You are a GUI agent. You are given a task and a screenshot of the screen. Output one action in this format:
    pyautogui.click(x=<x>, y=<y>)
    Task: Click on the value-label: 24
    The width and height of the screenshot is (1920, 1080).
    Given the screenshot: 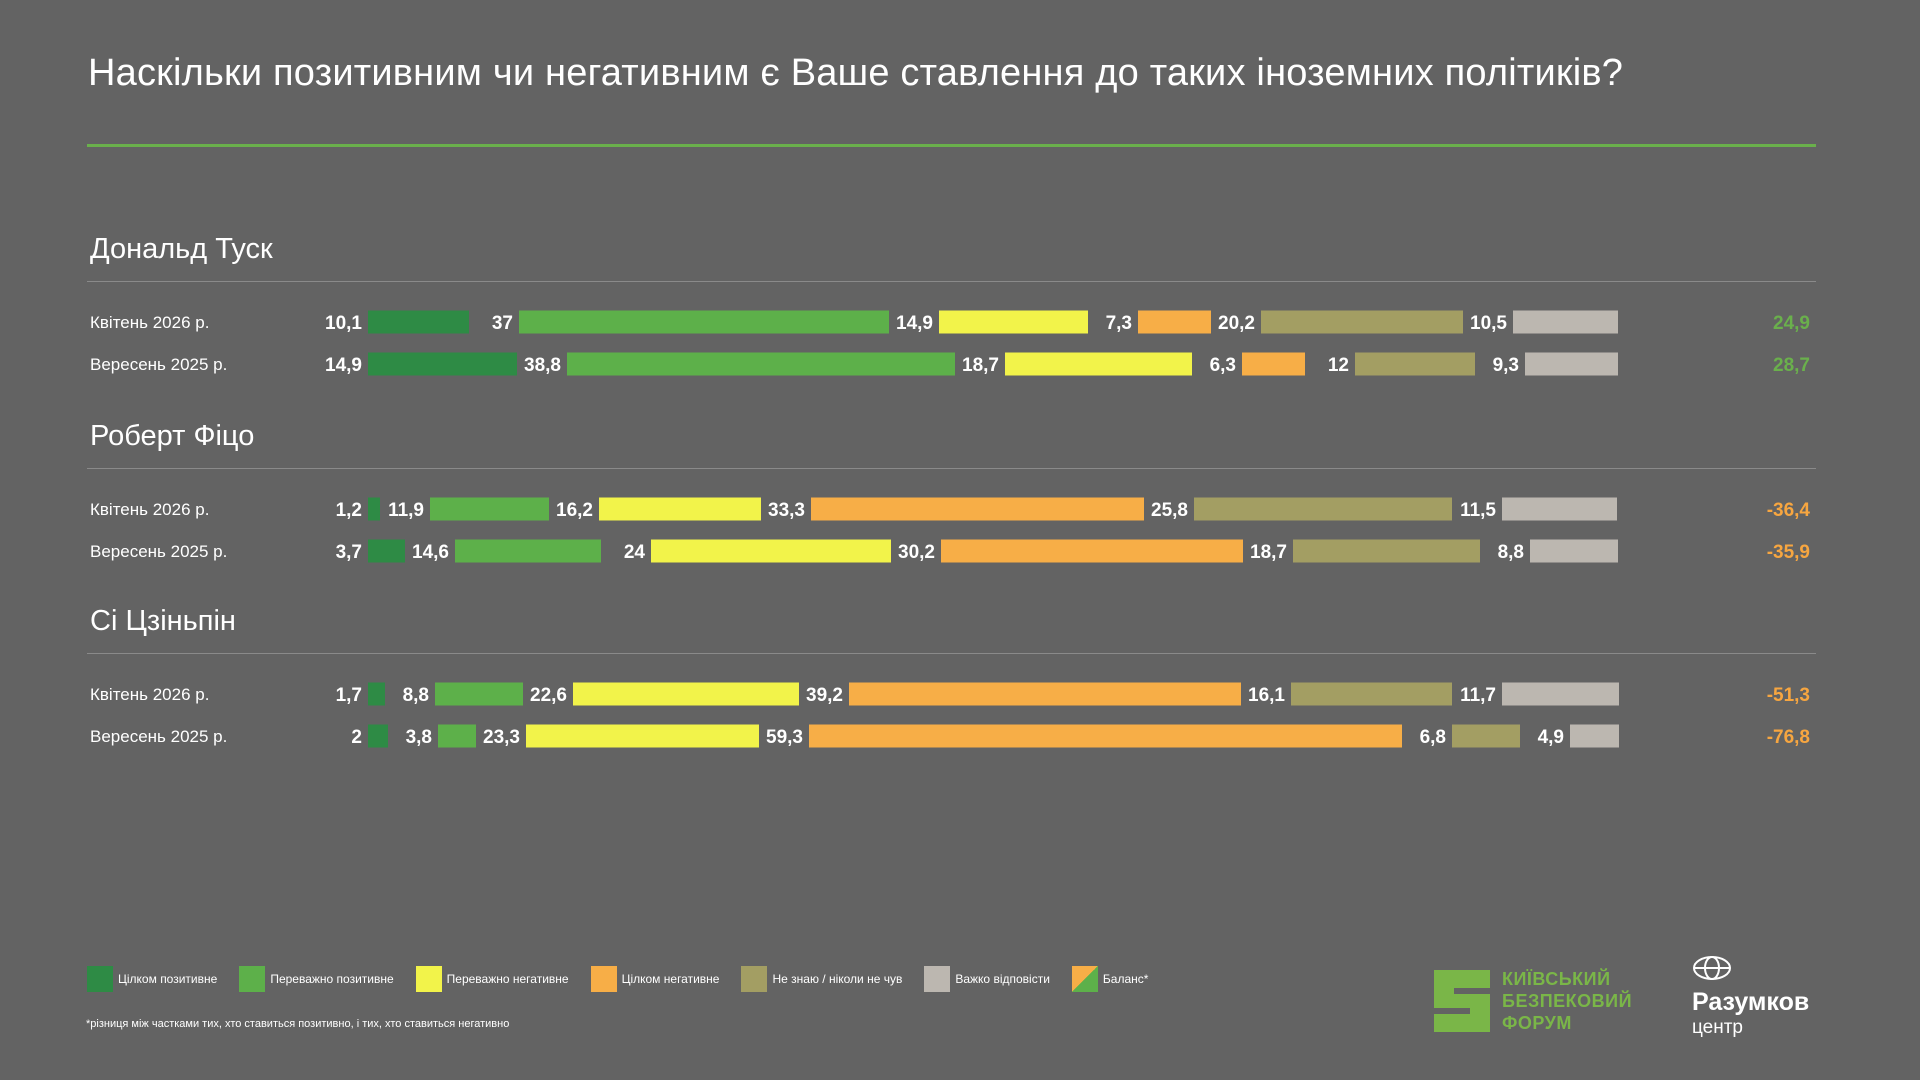 What is the action you would take?
    pyautogui.click(x=635, y=552)
    